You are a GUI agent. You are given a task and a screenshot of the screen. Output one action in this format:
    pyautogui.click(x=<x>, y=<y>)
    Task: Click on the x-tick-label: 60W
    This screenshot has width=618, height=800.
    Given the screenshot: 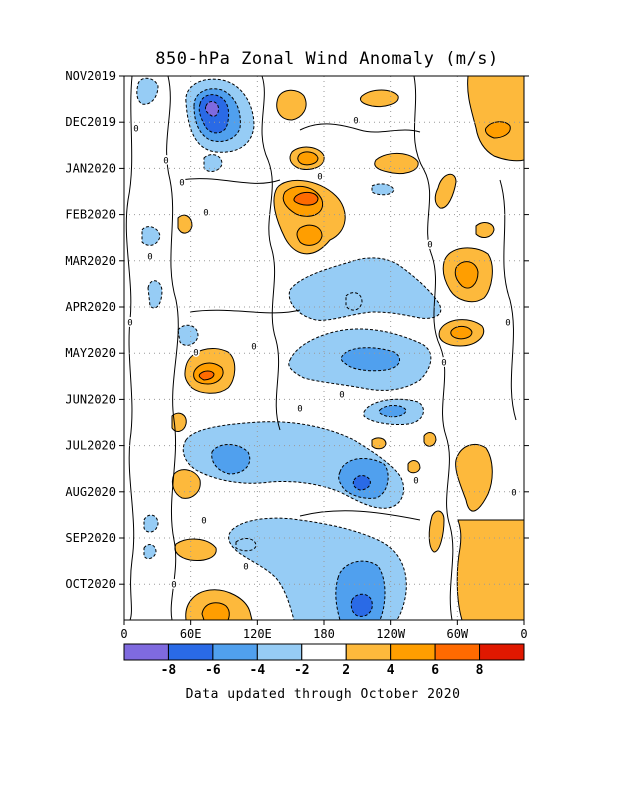 What is the action you would take?
    pyautogui.click(x=457, y=634)
    